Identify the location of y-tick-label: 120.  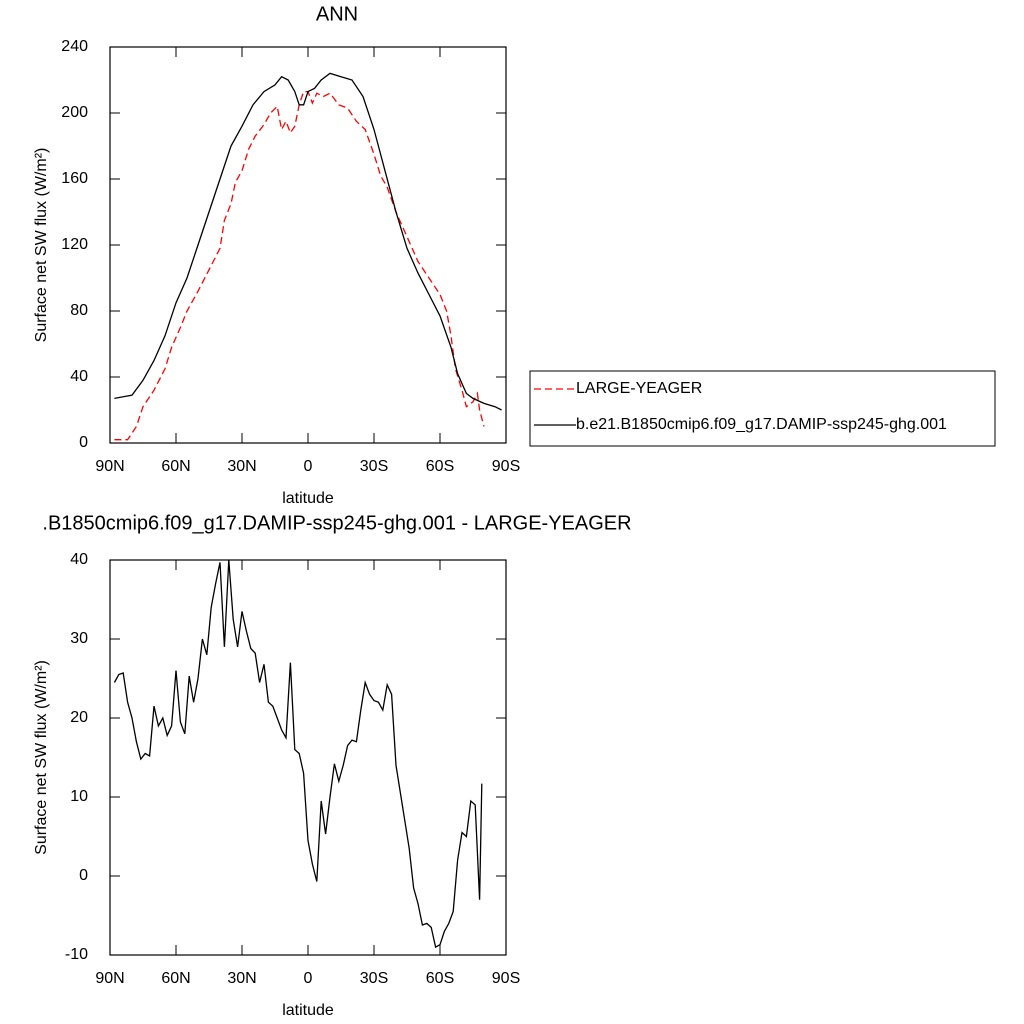
(74, 244).